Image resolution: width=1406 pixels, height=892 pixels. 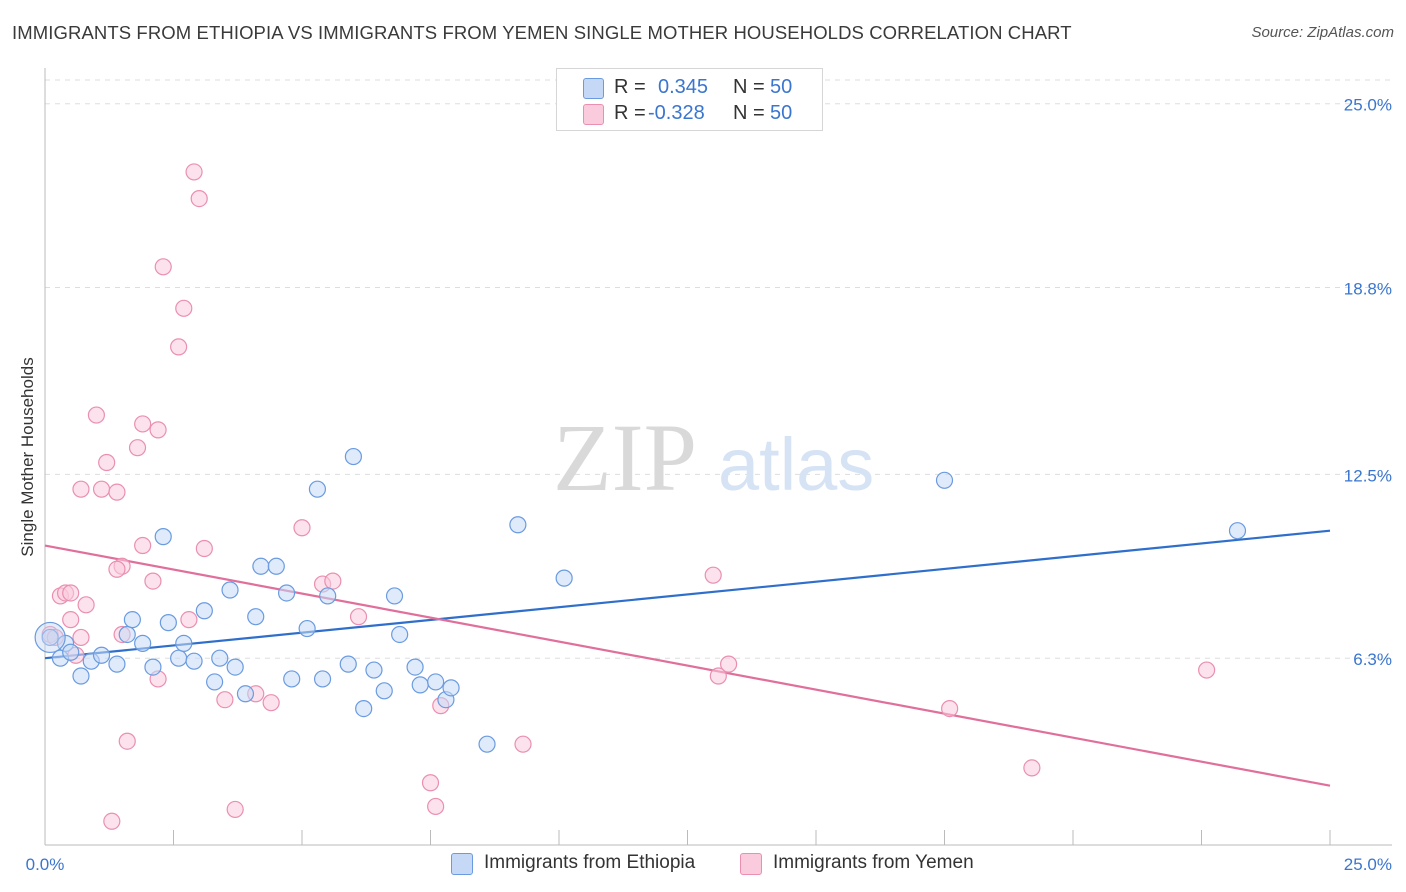 I want to click on watermark: ZIP atlas, so click(x=713, y=457).